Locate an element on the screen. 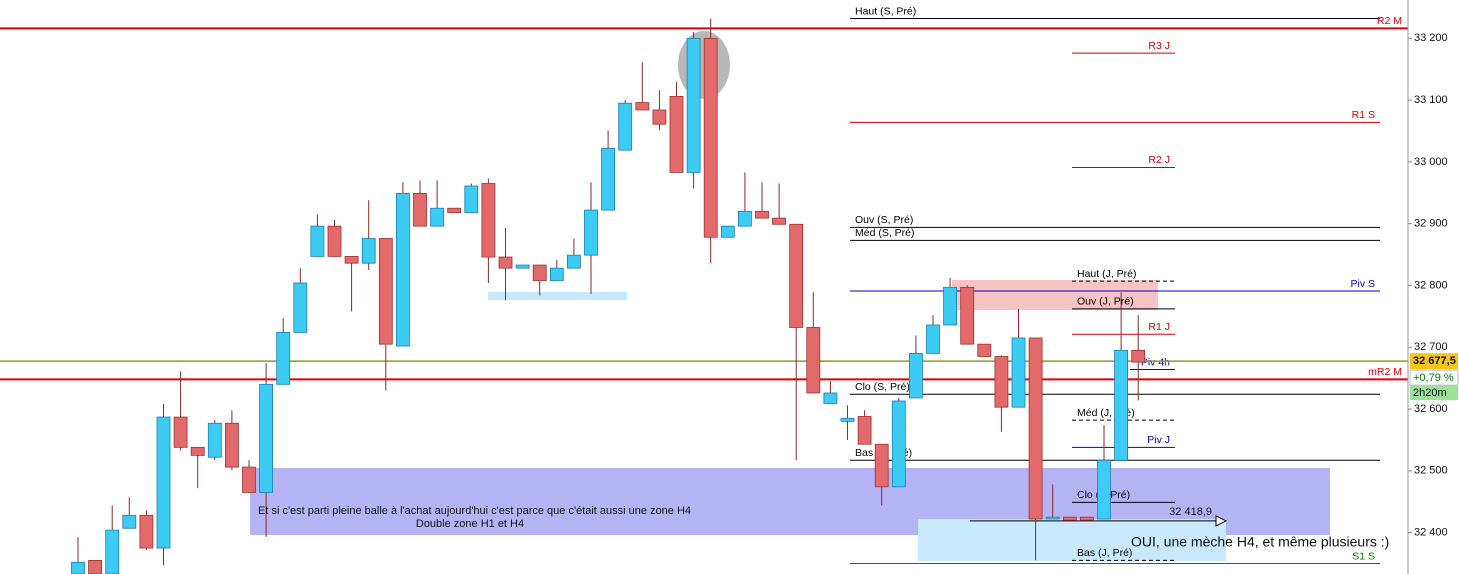 This screenshot has height=574, width=1459. last-price-label: 32 677,5 is located at coordinates (1434, 361).